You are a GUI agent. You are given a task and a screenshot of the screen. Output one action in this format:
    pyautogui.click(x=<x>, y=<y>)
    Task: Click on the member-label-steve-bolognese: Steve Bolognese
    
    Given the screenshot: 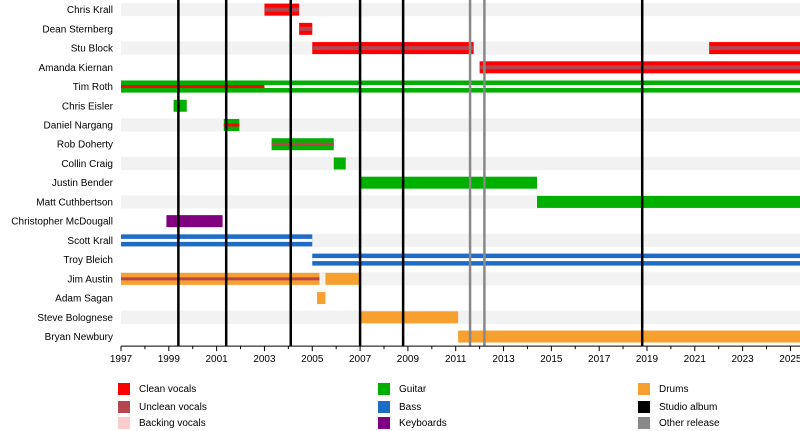 What is the action you would take?
    pyautogui.click(x=75, y=318)
    